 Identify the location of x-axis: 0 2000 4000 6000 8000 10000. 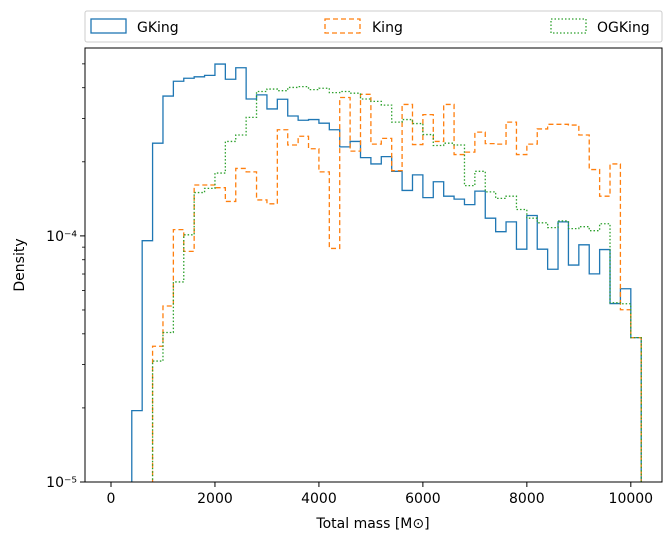
(380, 494).